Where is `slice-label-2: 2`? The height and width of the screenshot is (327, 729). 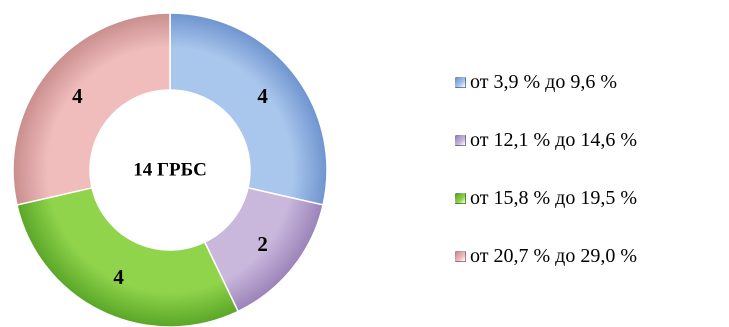 slice-label-2: 2 is located at coordinates (262, 244).